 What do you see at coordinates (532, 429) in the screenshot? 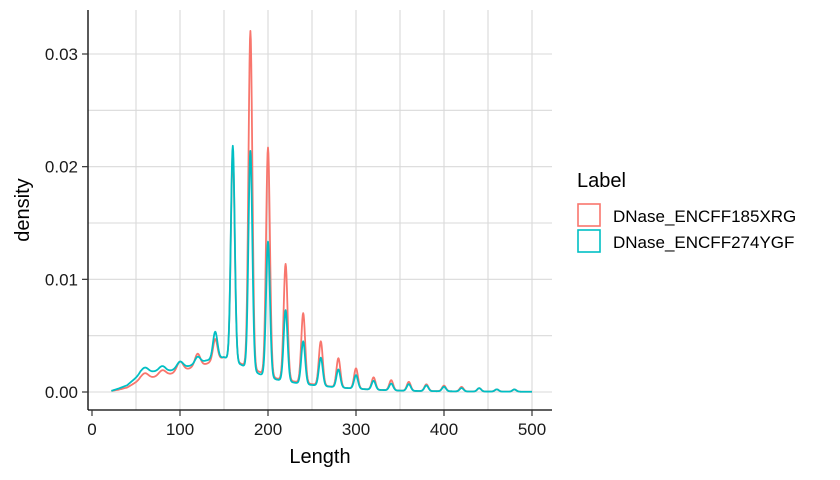
I see `x-tick-label: 500` at bounding box center [532, 429].